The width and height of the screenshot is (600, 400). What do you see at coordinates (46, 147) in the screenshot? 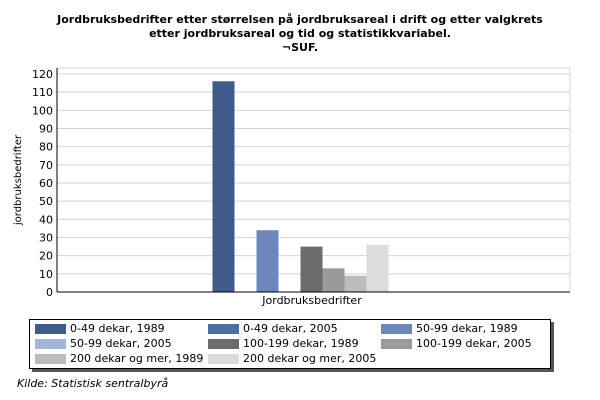
I see `y-tick-label: 80` at bounding box center [46, 147].